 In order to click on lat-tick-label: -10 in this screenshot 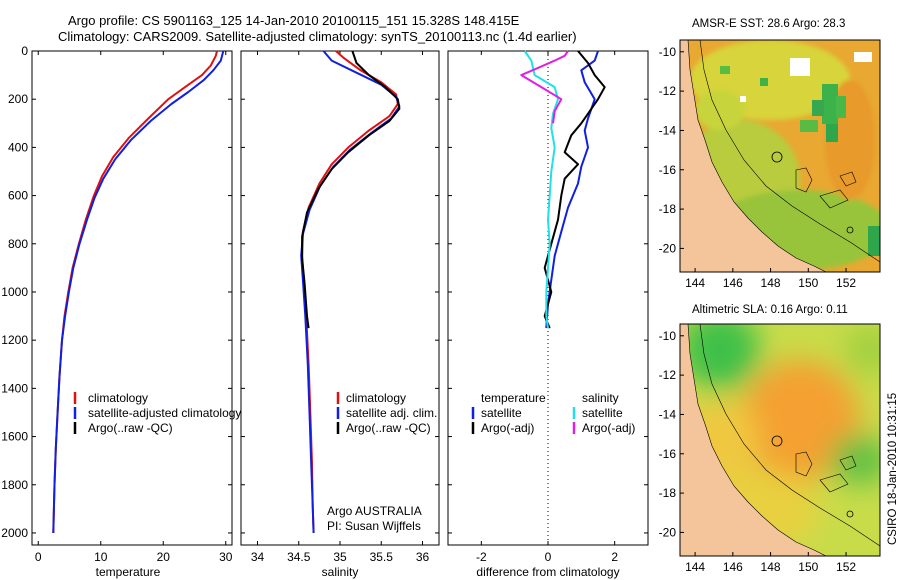, I will do `click(668, 52)`.